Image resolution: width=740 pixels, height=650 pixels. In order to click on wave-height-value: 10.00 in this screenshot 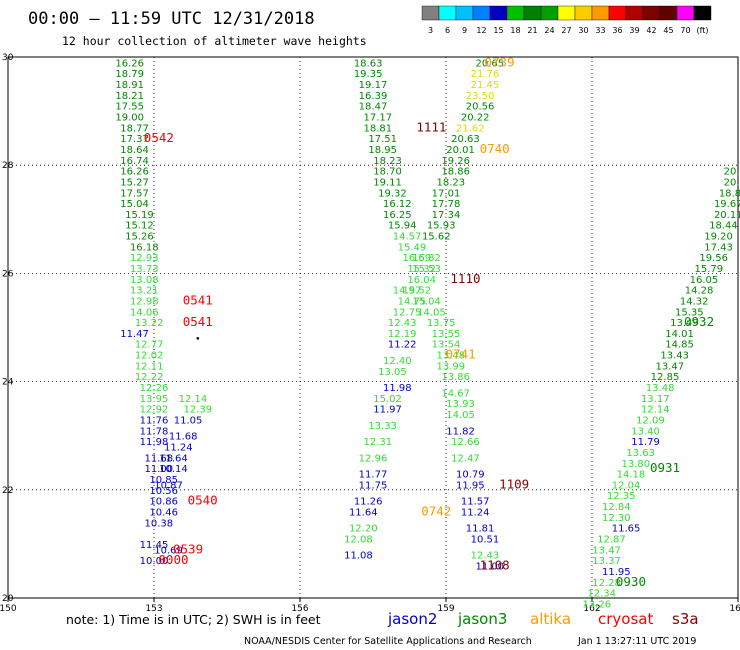, I will do `click(154, 561)`.